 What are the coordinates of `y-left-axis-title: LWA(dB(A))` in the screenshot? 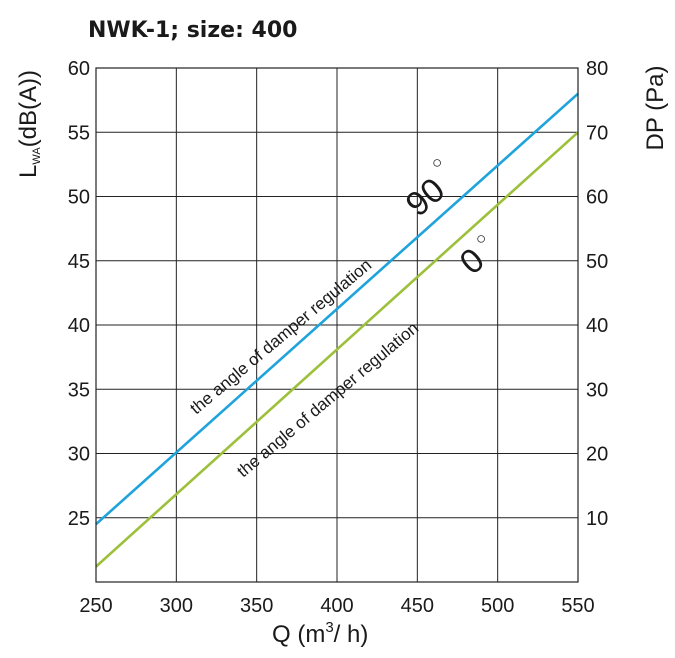 It's located at (29, 124).